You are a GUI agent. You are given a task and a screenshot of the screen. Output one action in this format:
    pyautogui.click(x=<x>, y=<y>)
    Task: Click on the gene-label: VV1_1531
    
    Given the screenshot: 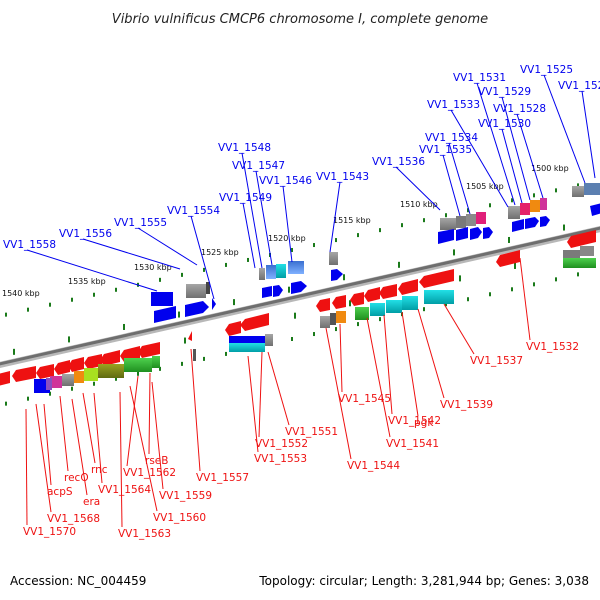 What is the action you would take?
    pyautogui.click(x=484, y=139)
    